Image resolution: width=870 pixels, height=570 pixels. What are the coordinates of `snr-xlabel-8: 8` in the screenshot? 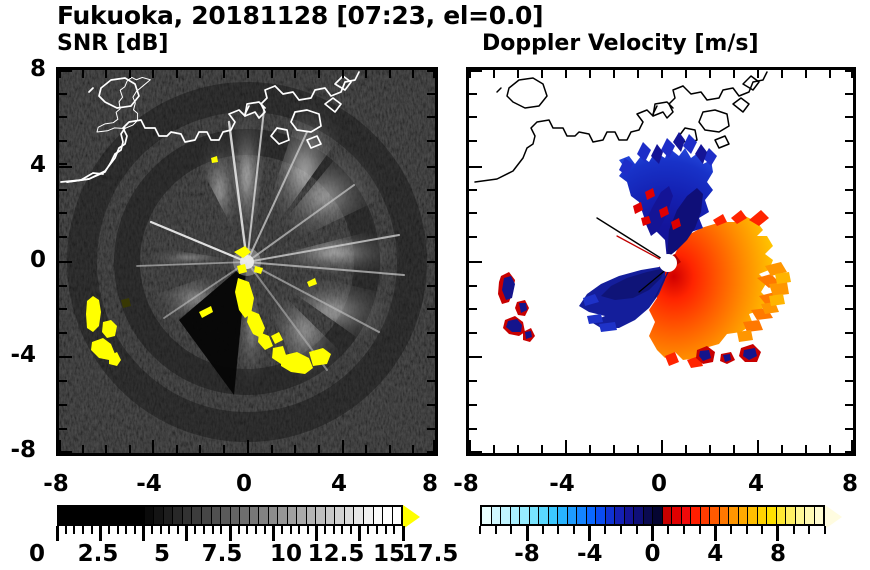 It's located at (429, 484).